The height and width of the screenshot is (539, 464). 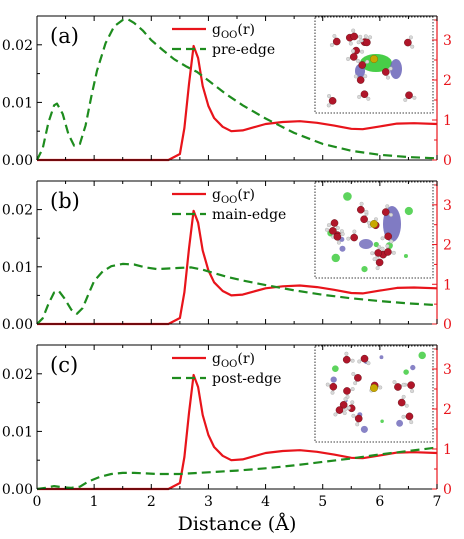 I want to click on center-atom, so click(x=374, y=388).